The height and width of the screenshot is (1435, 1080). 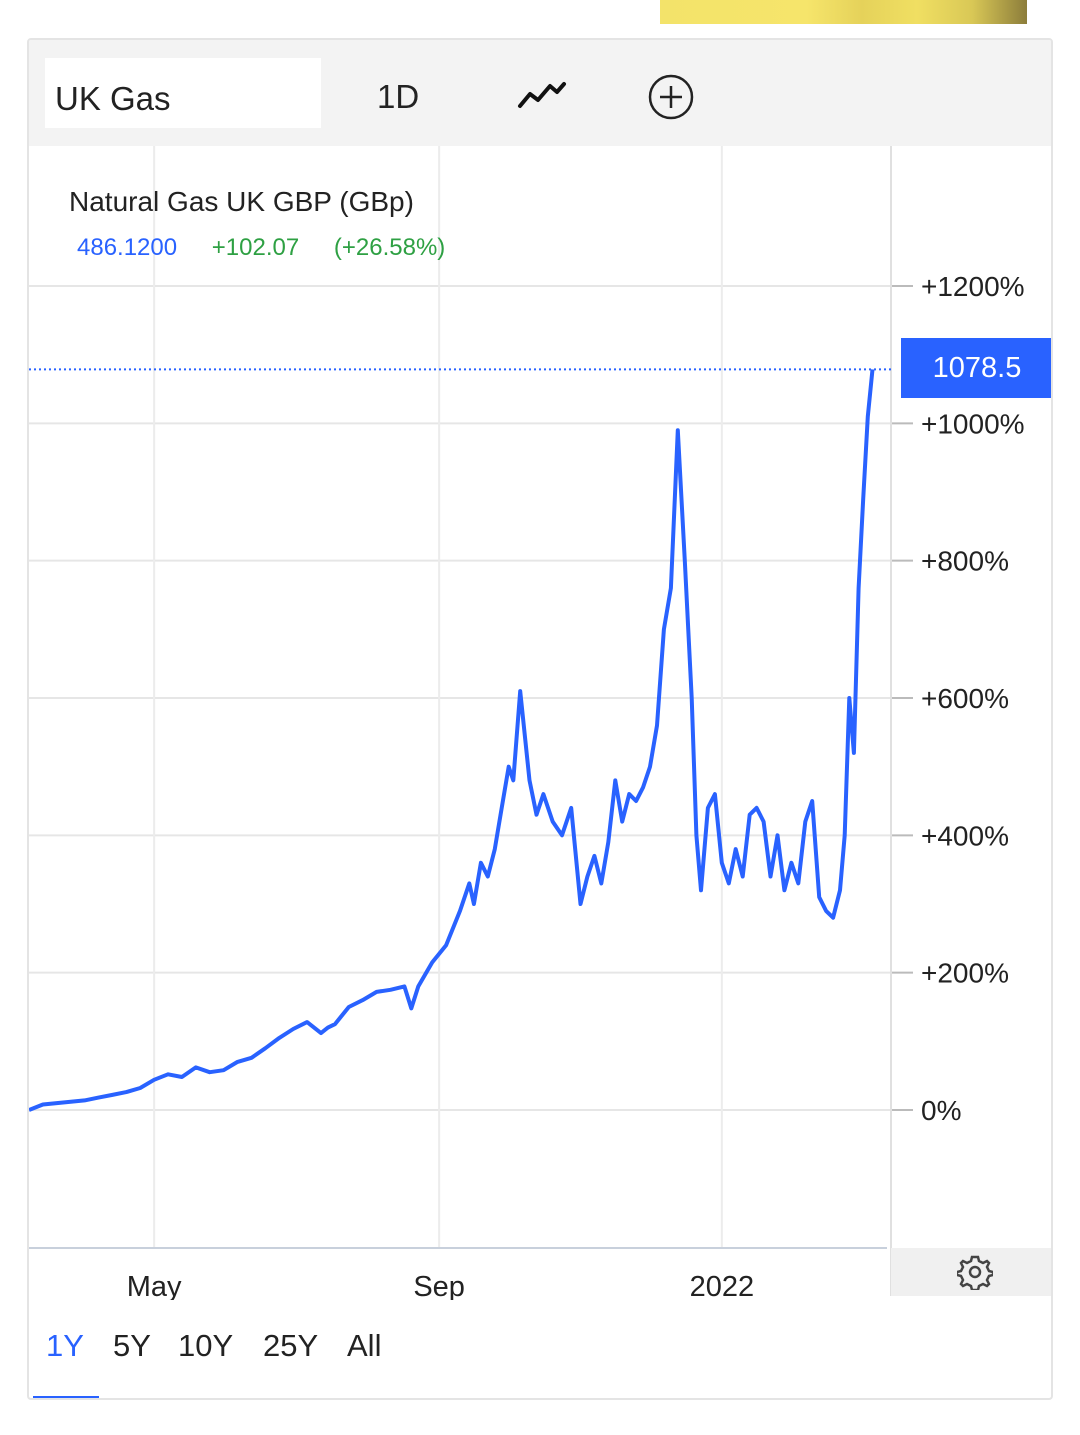 I want to click on range-1y: 1Y, so click(x=65, y=1345).